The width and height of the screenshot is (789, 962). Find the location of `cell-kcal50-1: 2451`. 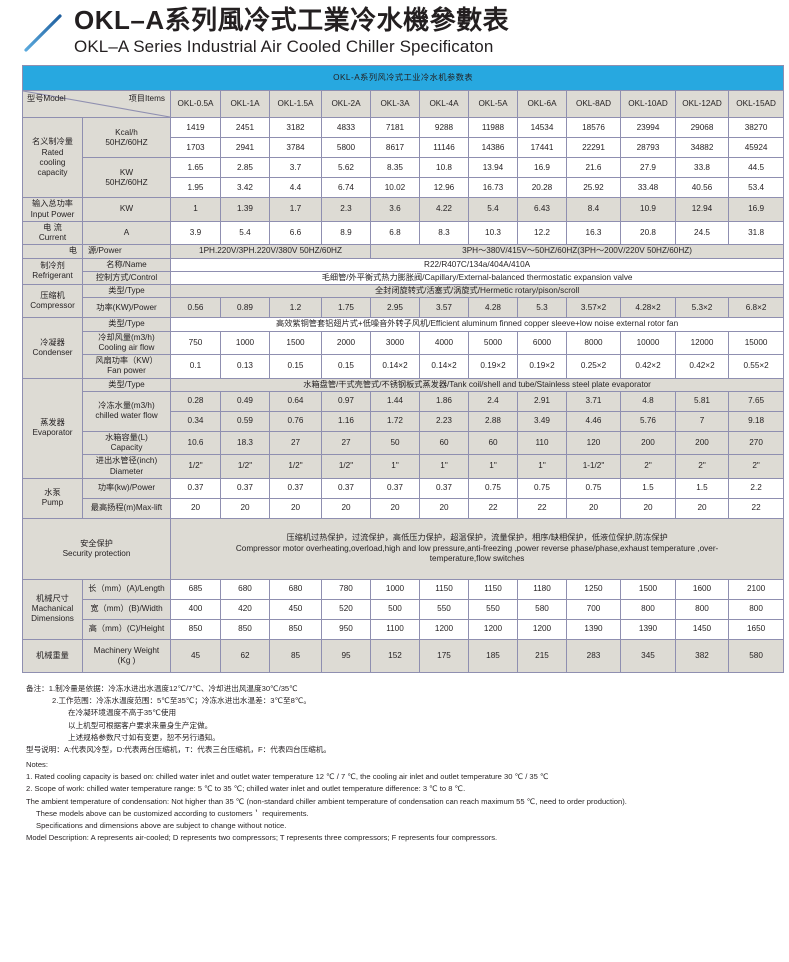

cell-kcal50-1: 2451 is located at coordinates (245, 128).